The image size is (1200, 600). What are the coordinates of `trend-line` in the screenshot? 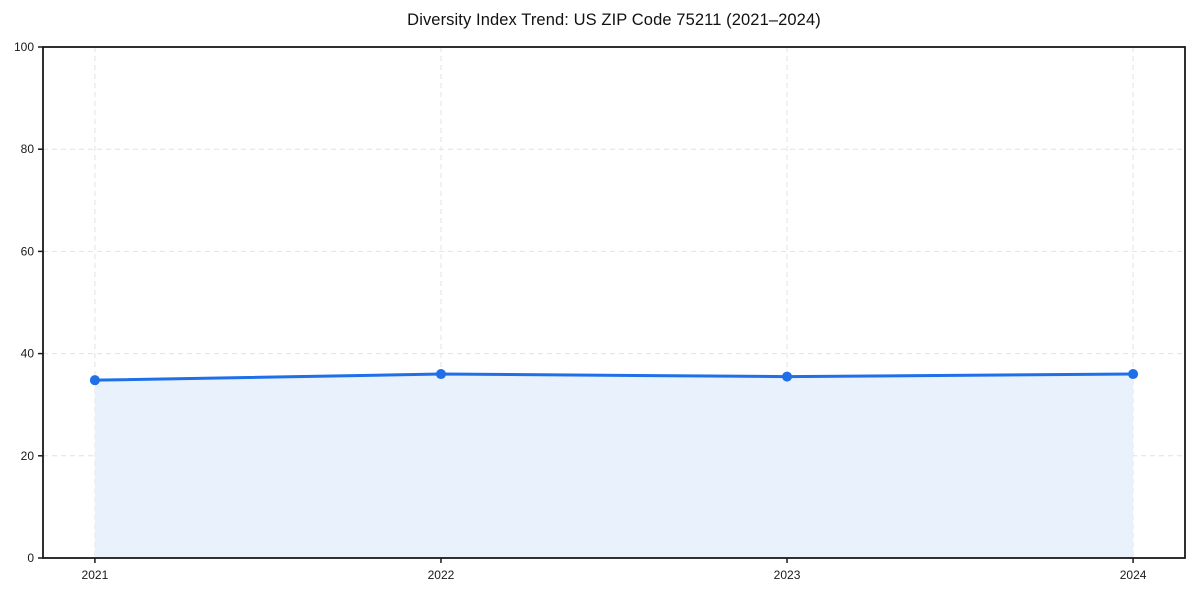 It's located at (614, 377).